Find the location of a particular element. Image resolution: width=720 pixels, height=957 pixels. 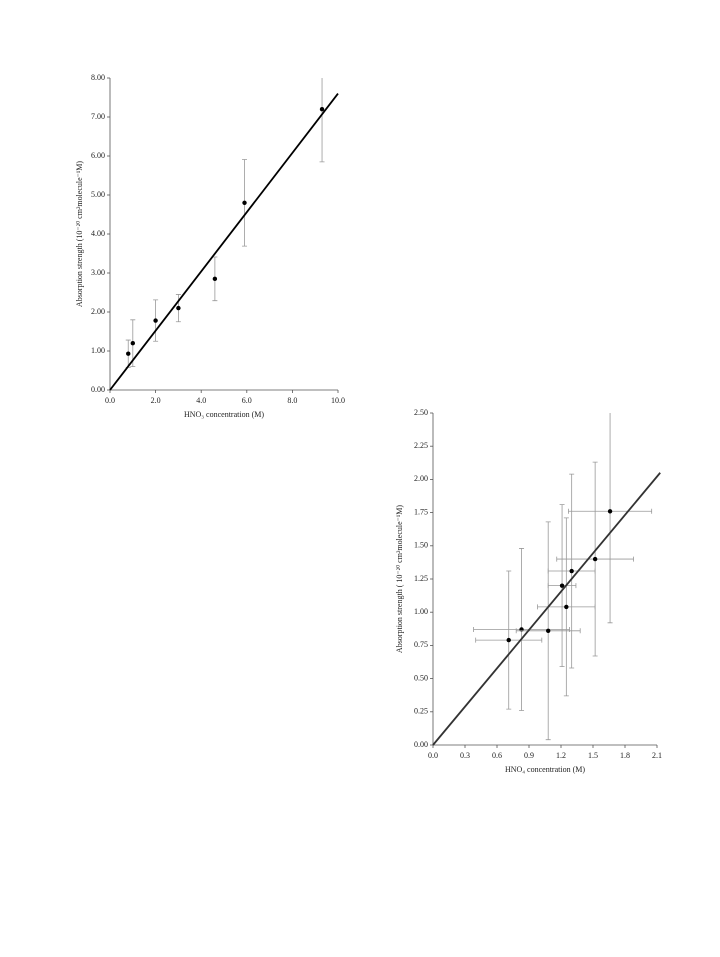

y-tick-label: 4.00 is located at coordinates (98, 233).